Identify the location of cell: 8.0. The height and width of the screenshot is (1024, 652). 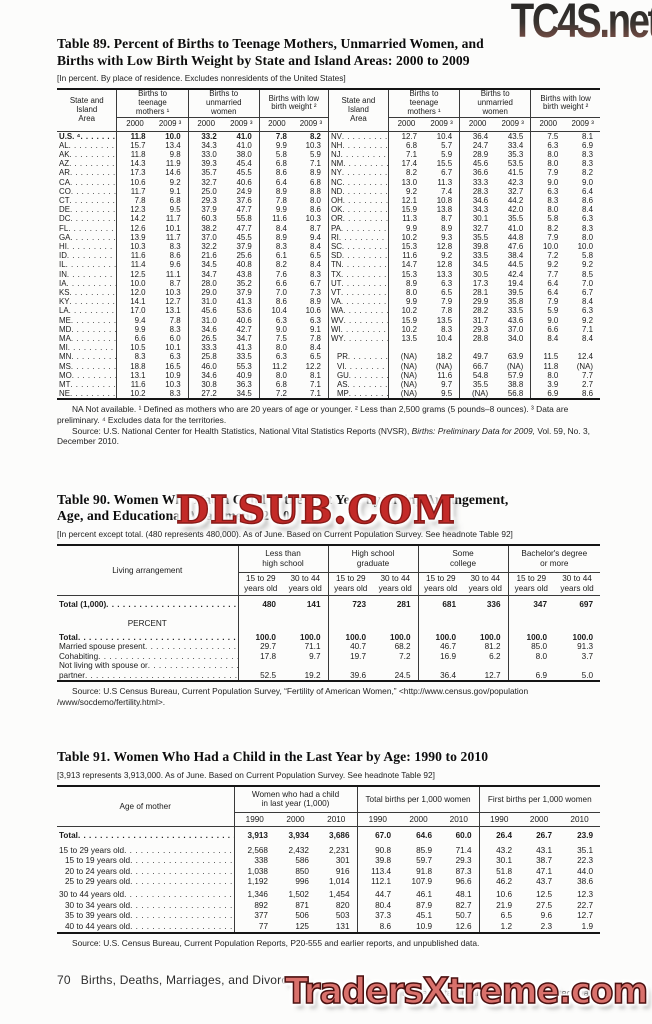
(276, 375).